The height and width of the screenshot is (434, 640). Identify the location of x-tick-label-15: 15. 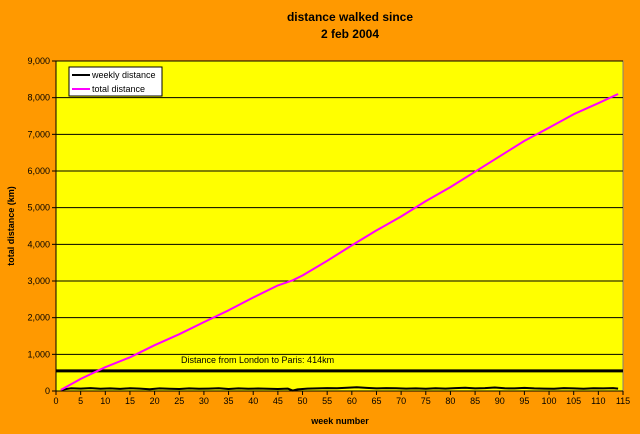
(130, 401).